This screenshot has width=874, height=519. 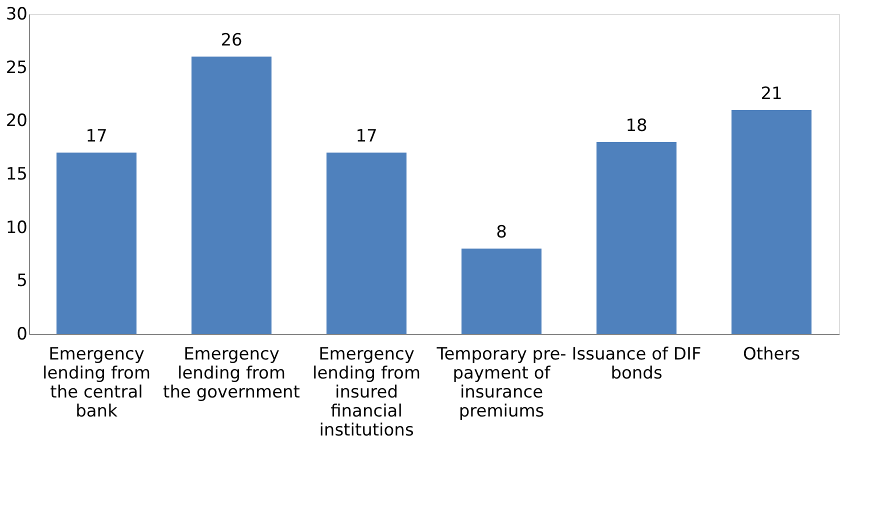 I want to click on y-tick-label: 10, so click(x=17, y=228).